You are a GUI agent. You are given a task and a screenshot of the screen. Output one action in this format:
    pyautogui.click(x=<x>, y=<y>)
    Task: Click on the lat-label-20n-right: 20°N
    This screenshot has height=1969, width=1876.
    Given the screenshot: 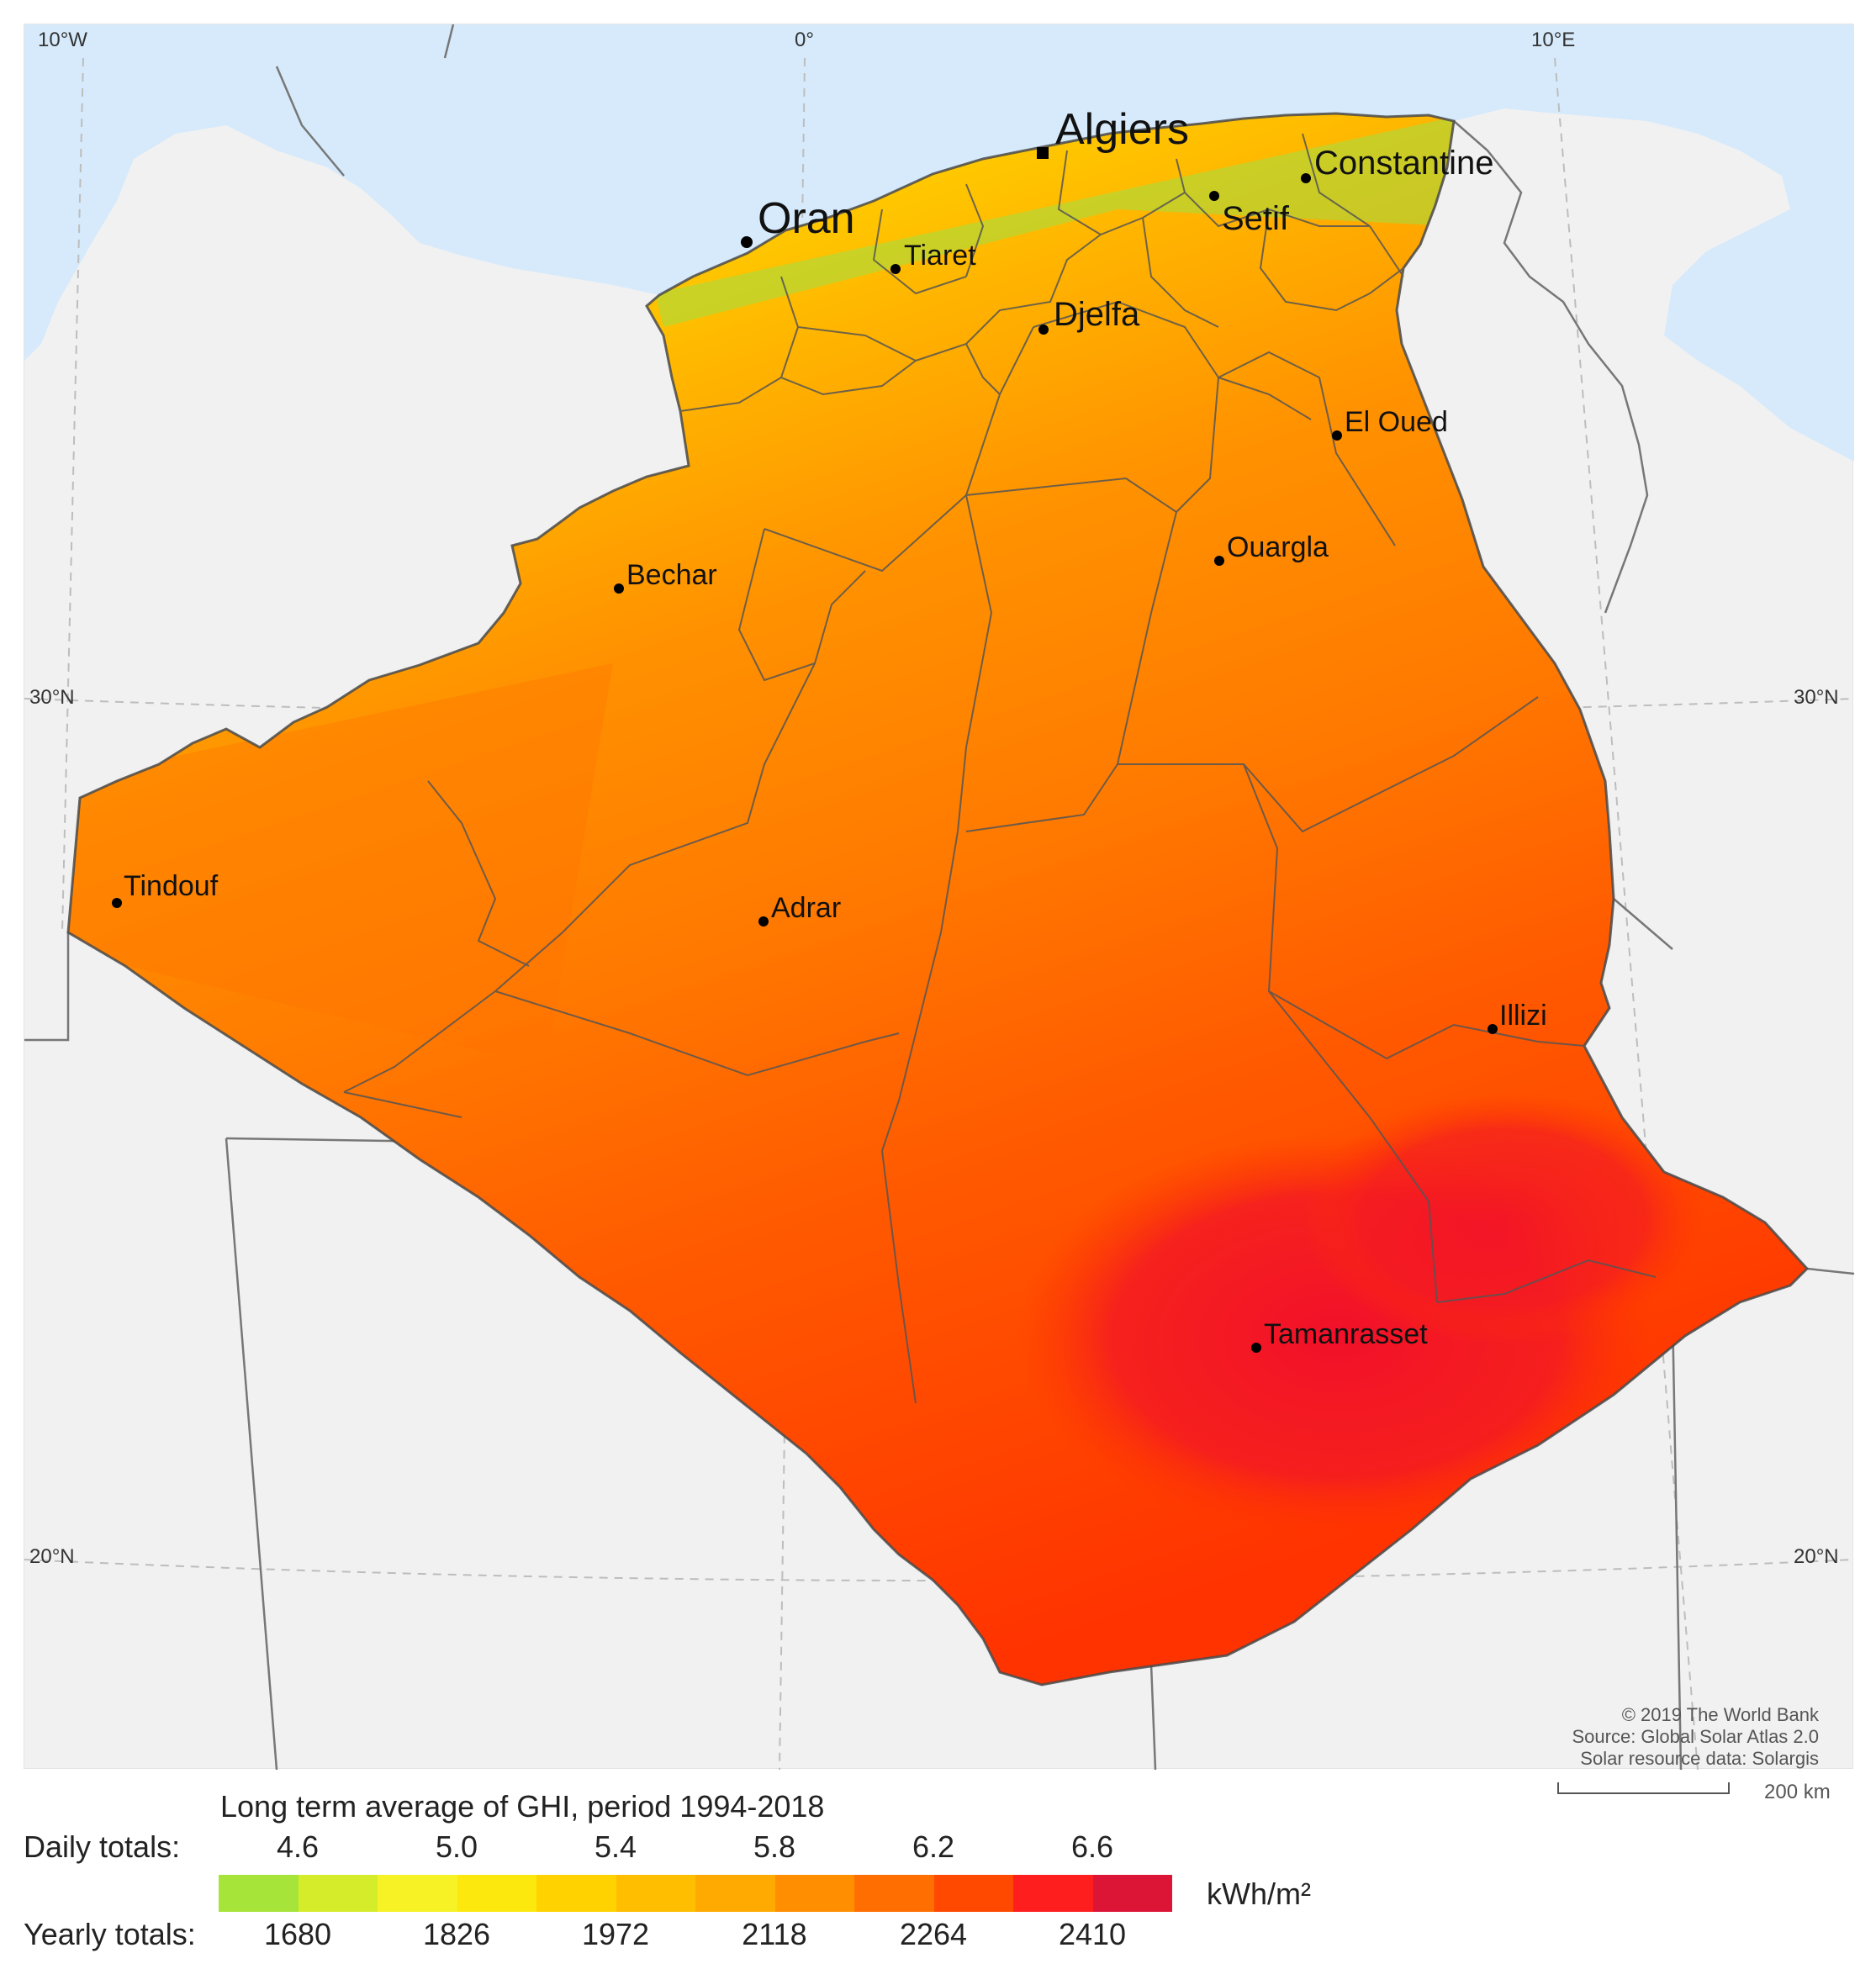 What is the action you would take?
    pyautogui.click(x=1816, y=1556)
    